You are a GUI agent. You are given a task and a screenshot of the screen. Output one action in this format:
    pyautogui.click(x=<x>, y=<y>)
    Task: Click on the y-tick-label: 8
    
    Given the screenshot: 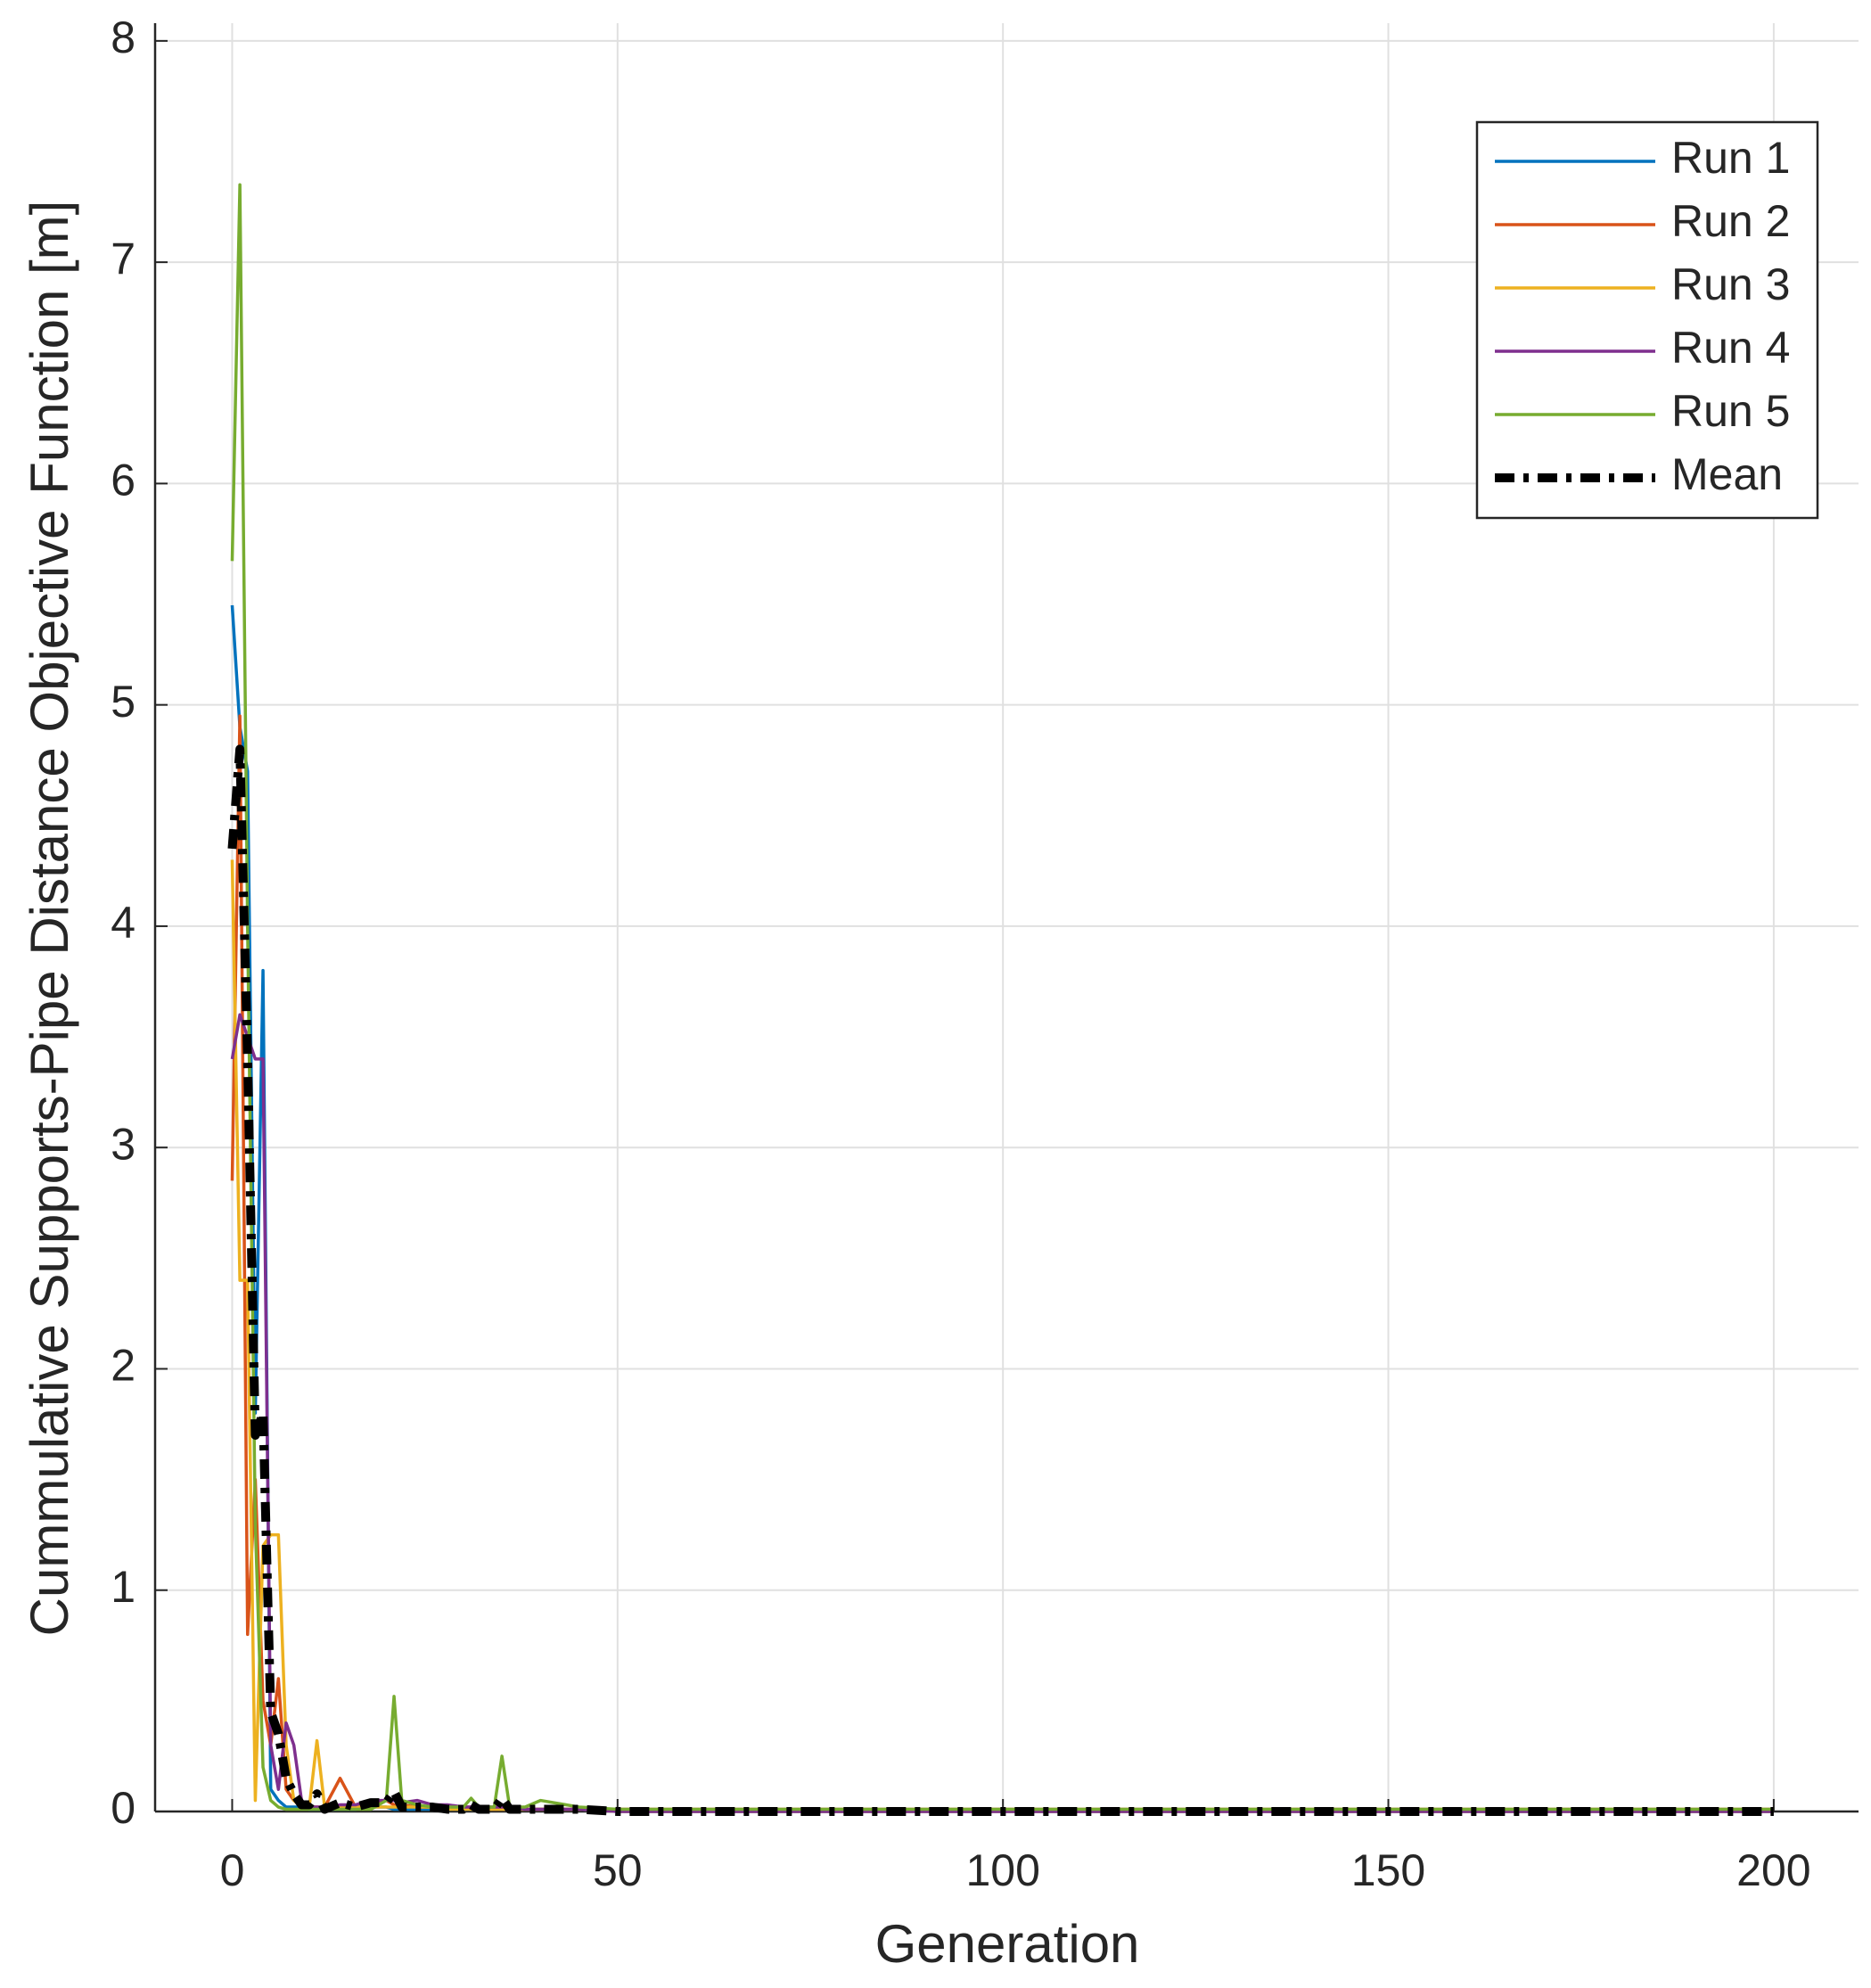 What is the action you would take?
    pyautogui.click(x=123, y=37)
    